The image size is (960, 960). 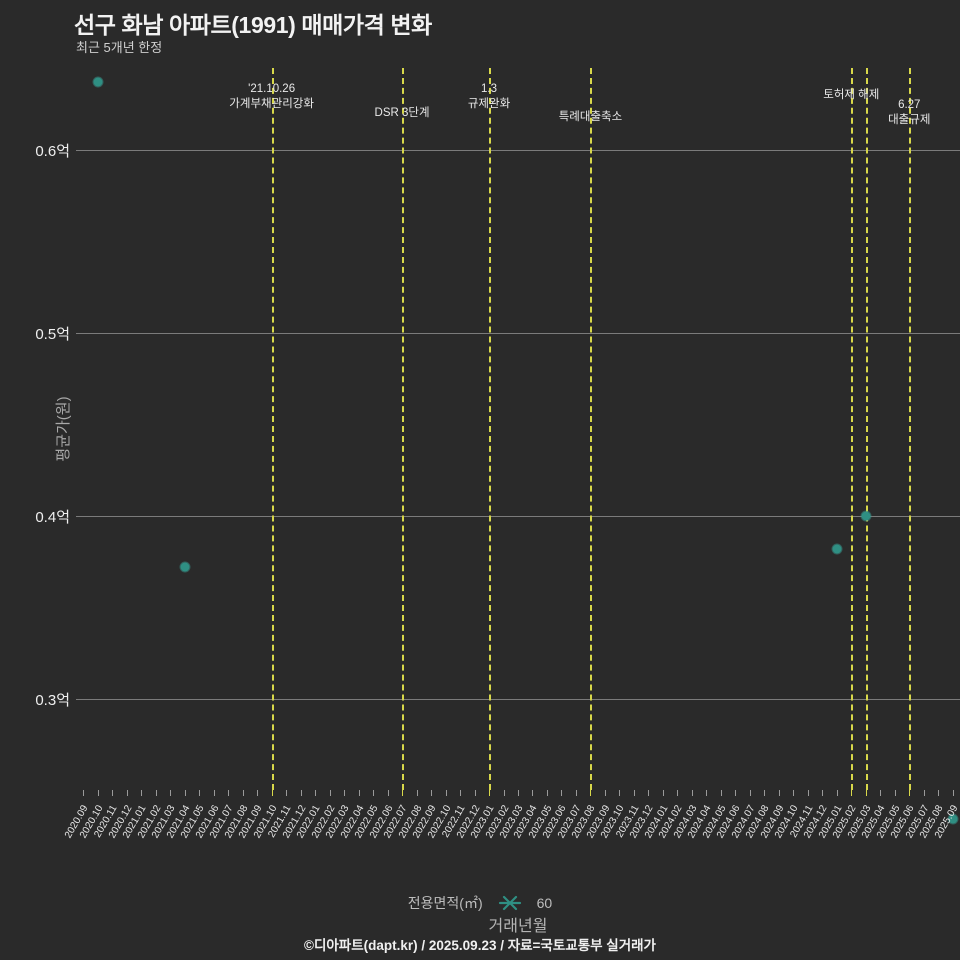 I want to click on y-axis-title: 평균가(원), so click(x=64, y=429).